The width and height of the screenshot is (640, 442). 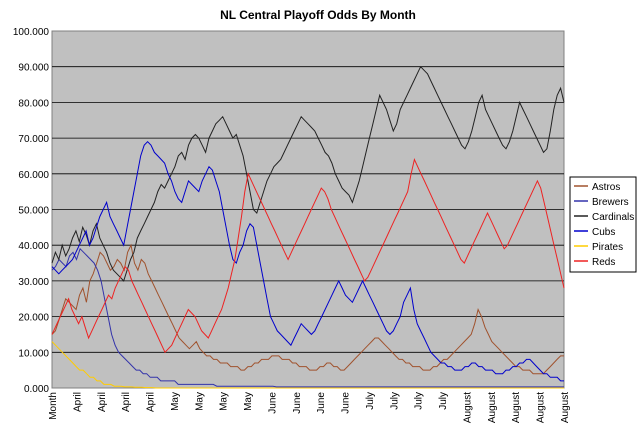 What do you see at coordinates (610, 202) in the screenshot?
I see `legend-label: Brewers` at bounding box center [610, 202].